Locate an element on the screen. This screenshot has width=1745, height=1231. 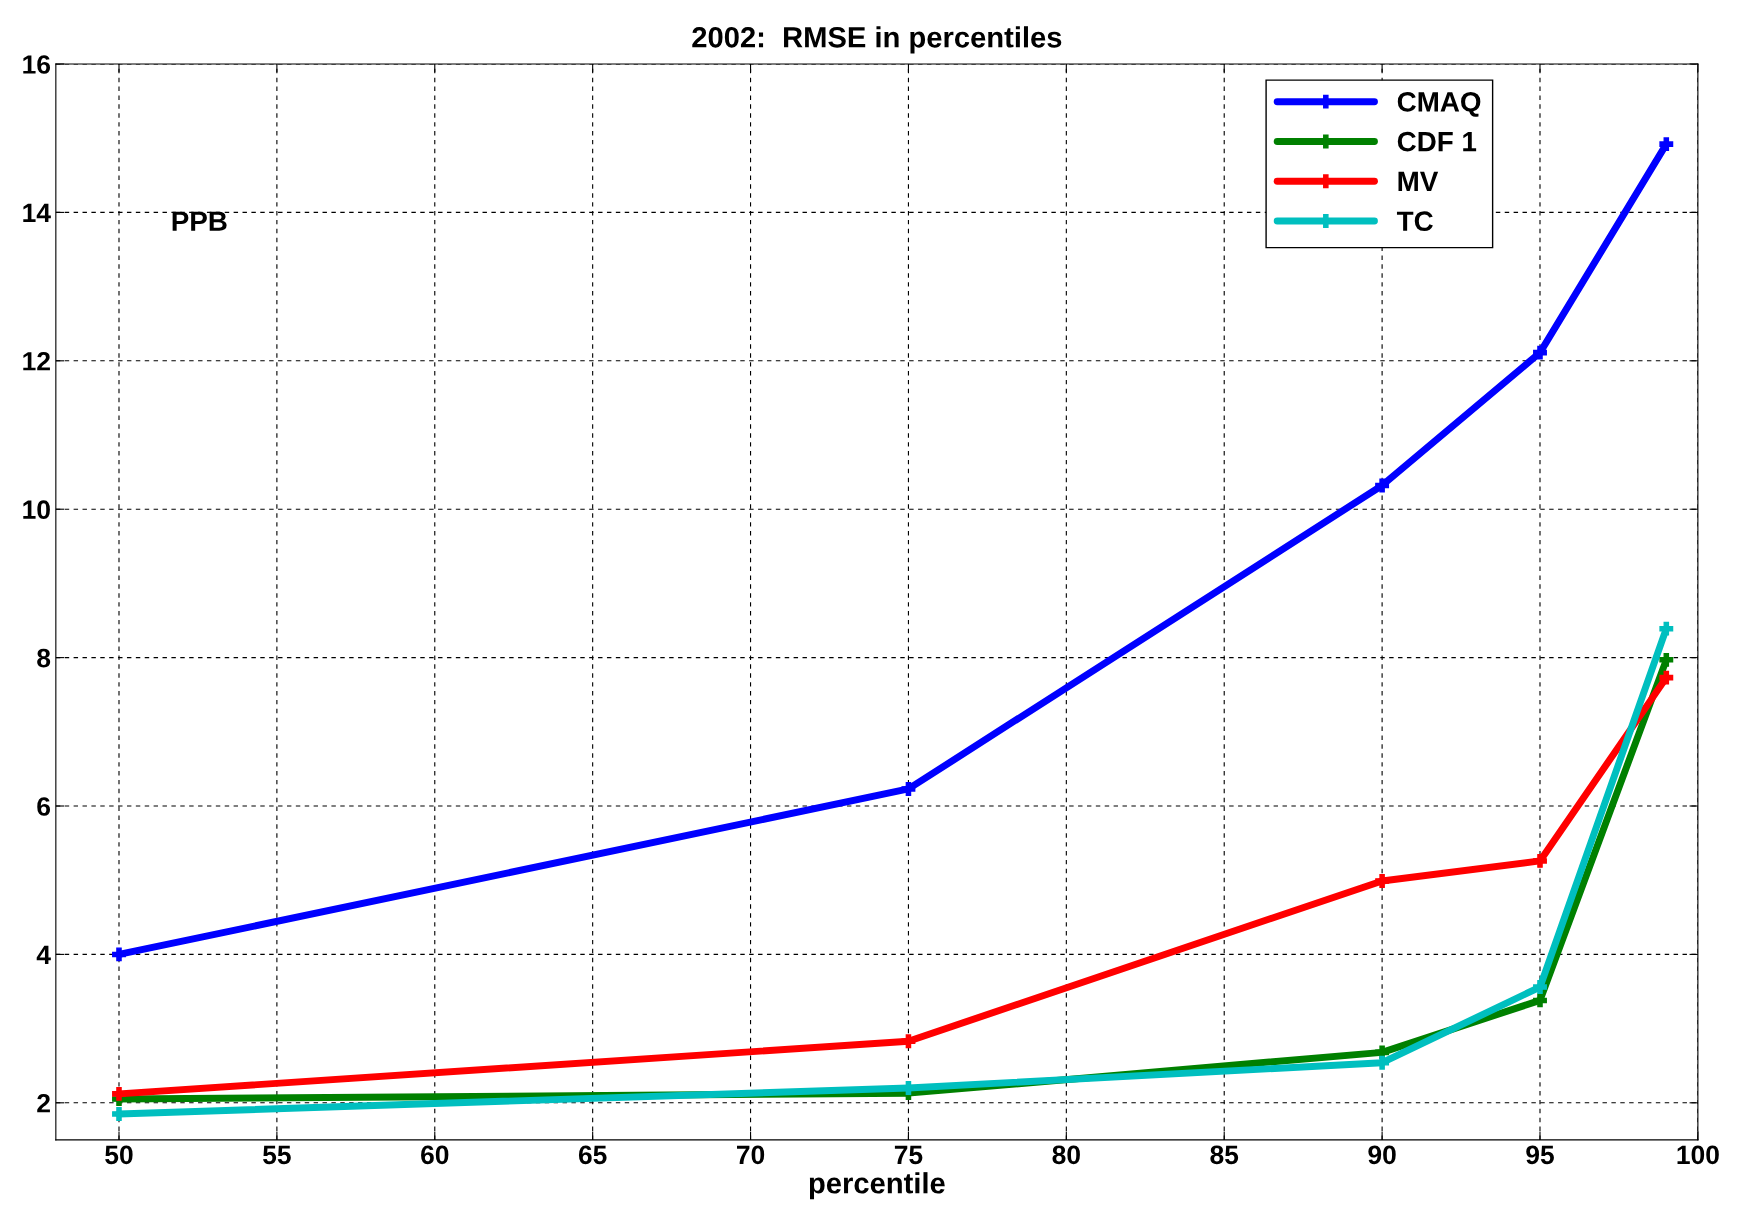
legend-label: TC is located at coordinates (1414, 221).